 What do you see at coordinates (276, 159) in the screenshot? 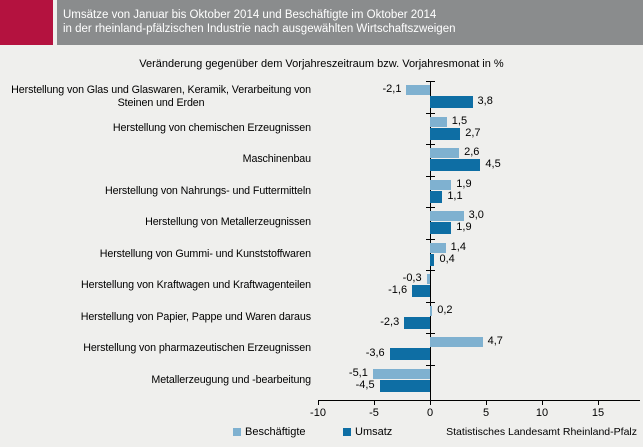
I see `category-label: Maschinenbau` at bounding box center [276, 159].